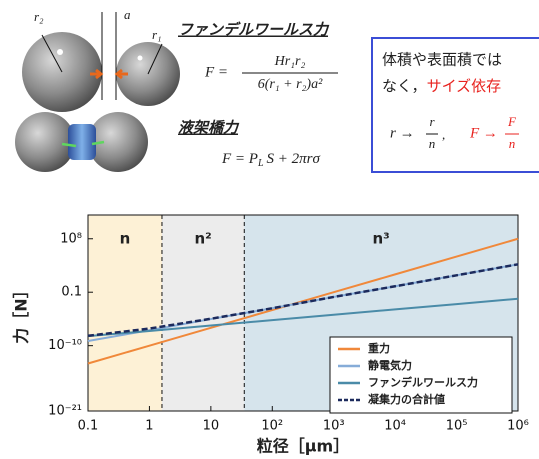 This screenshot has height=459, width=539. Describe the element at coordinates (442, 60) in the screenshot. I see `note-text: 体積や表面積では` at that location.